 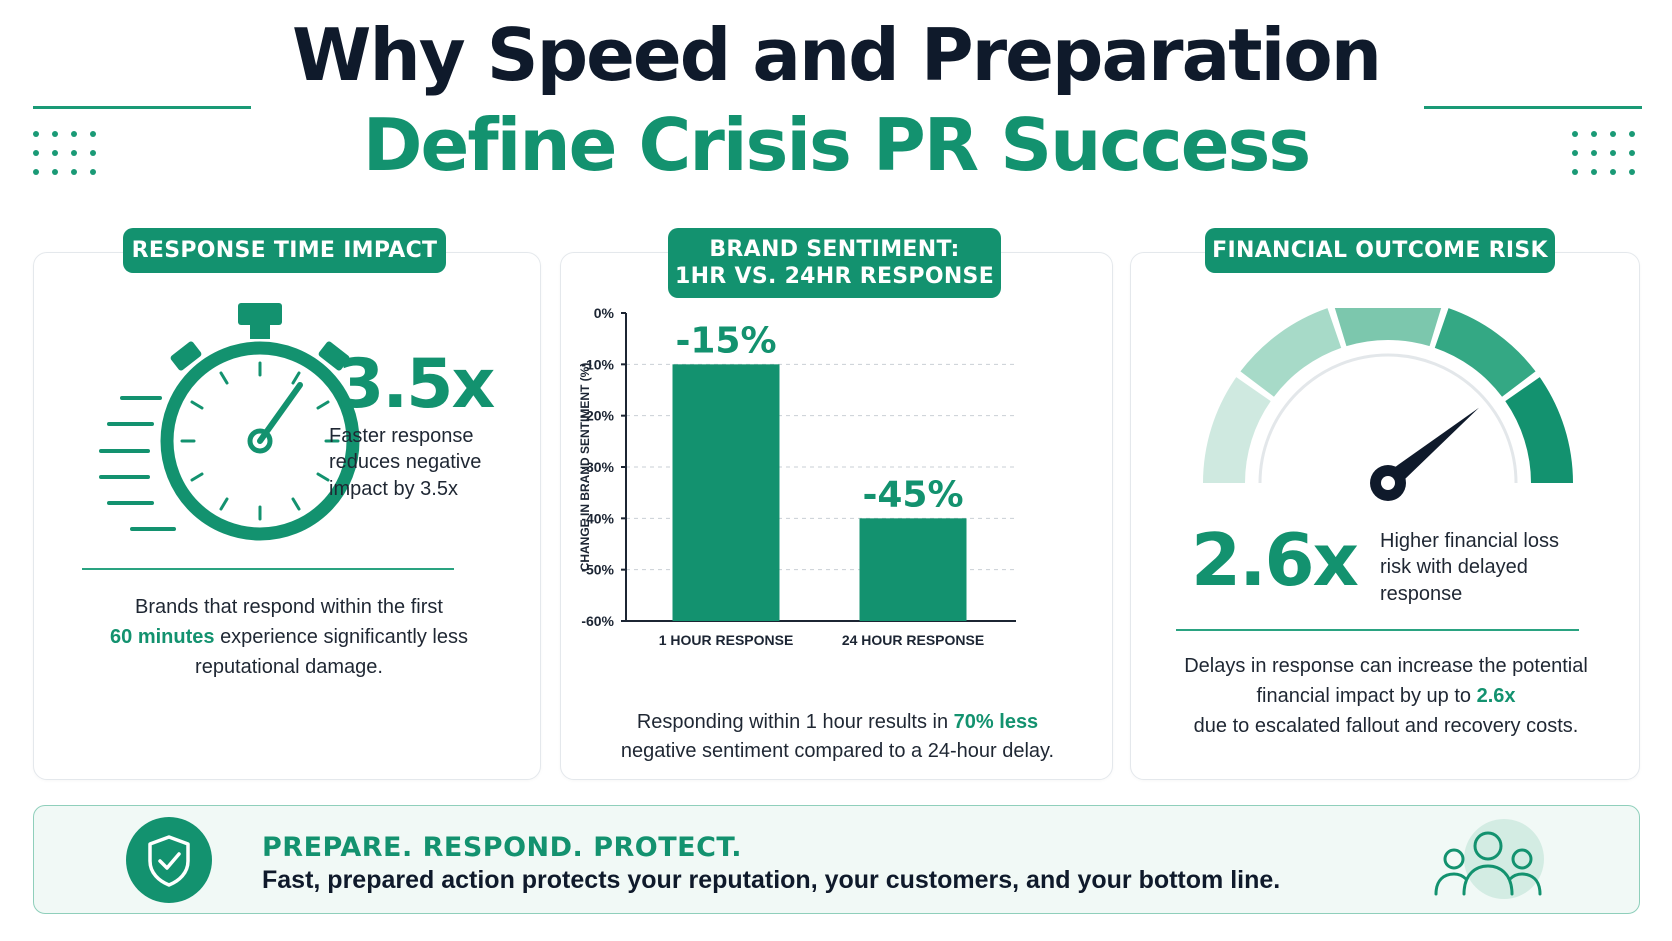 I want to click on stopwatch-icon, so click(x=229, y=422).